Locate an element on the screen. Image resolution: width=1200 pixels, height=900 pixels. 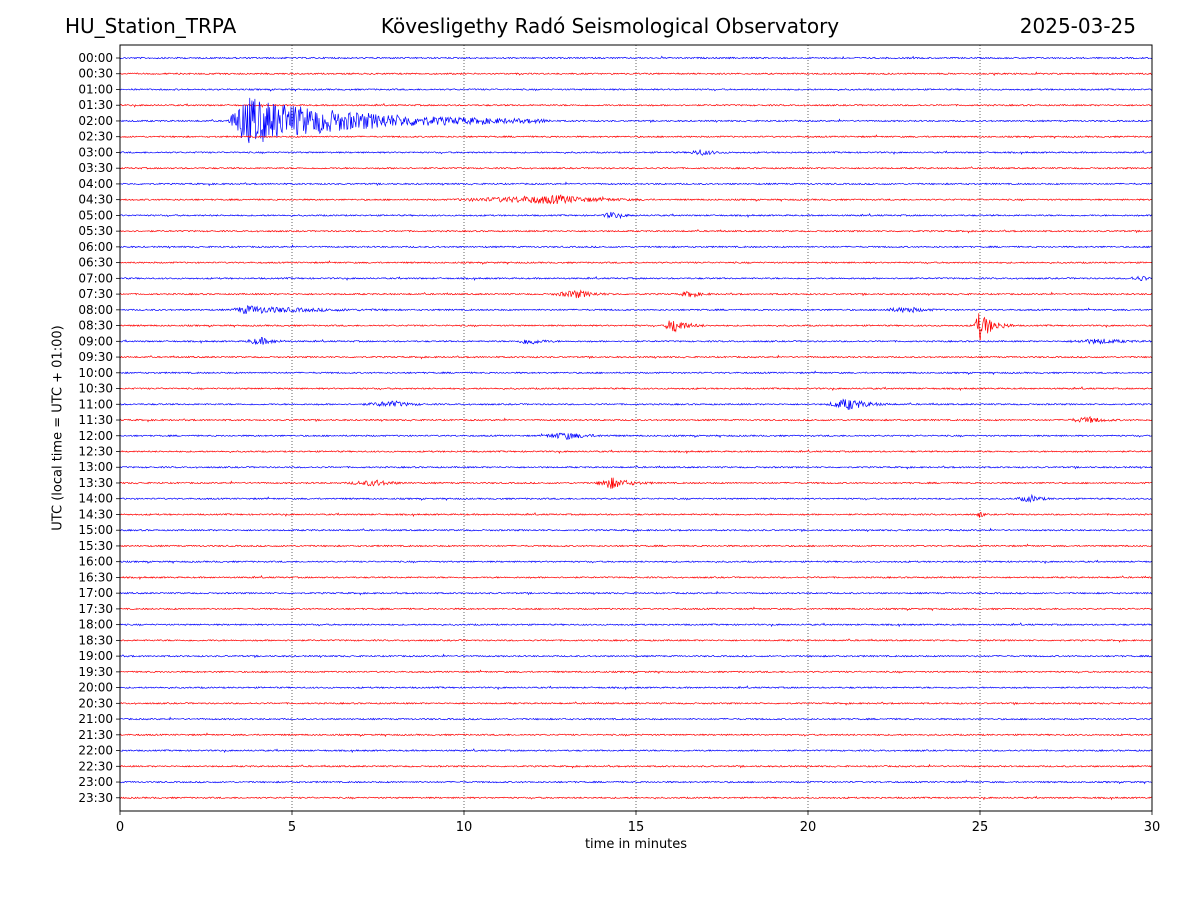
y-tick-label: 05:30 is located at coordinates (95, 231).